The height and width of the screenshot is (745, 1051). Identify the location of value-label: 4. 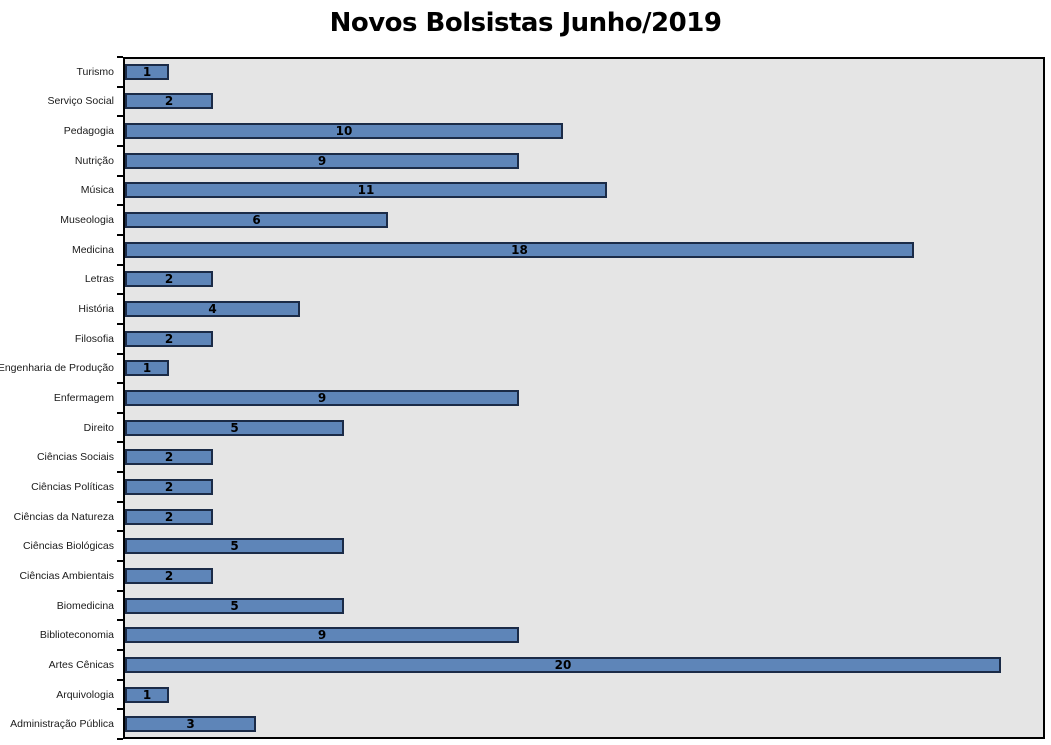
(212, 309).